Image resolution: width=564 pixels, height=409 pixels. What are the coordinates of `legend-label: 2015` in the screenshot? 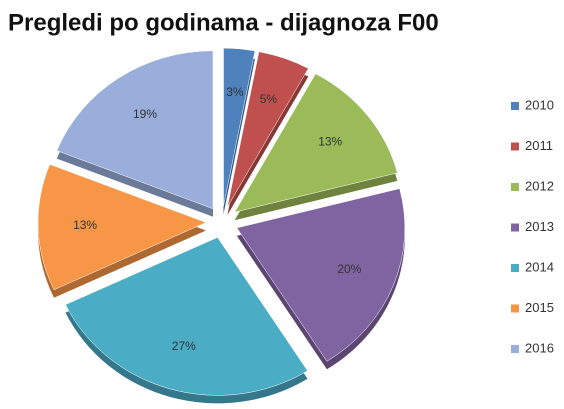 It's located at (539, 307).